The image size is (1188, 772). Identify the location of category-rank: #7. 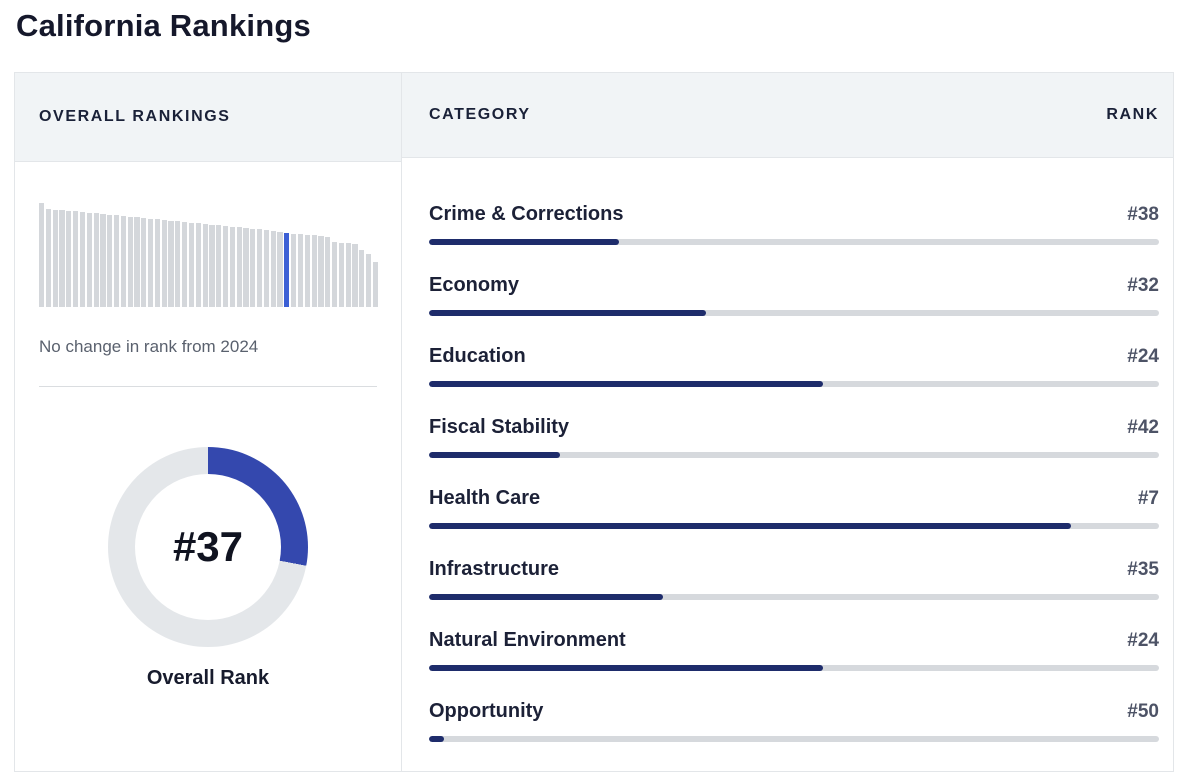
(1148, 498).